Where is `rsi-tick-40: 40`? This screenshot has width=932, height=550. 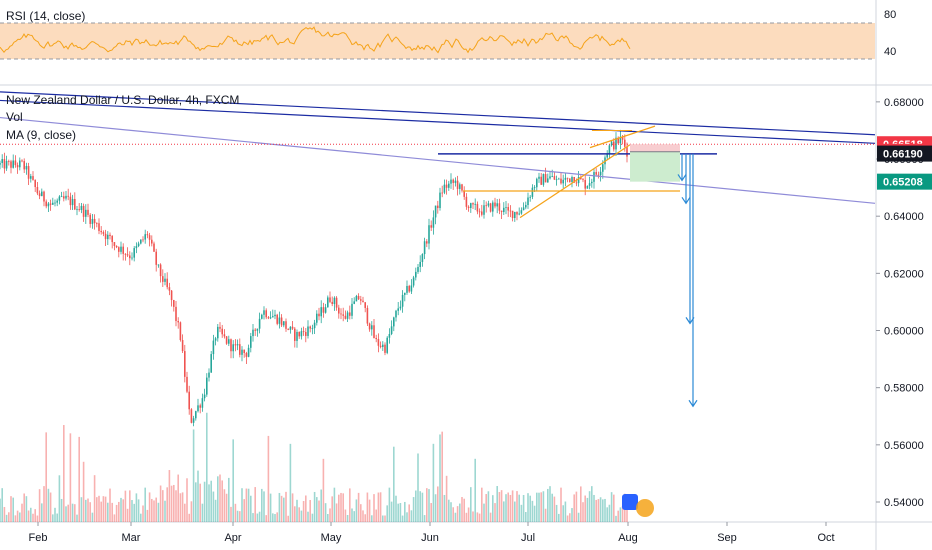 rsi-tick-40: 40 is located at coordinates (890, 52).